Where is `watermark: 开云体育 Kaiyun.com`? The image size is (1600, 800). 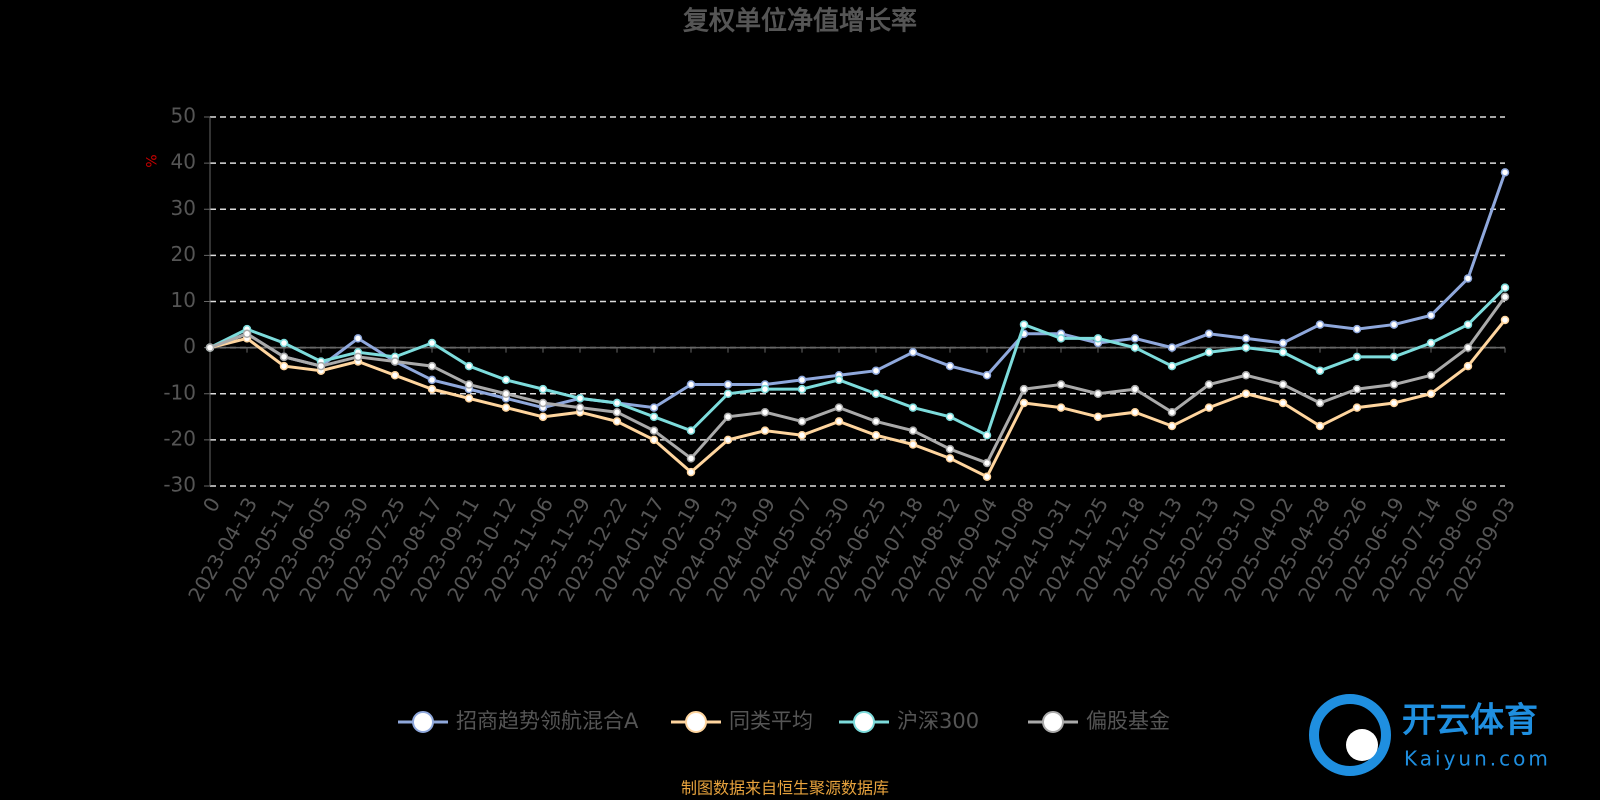 watermark: 开云体育 Kaiyun.com is located at coordinates (1430, 735).